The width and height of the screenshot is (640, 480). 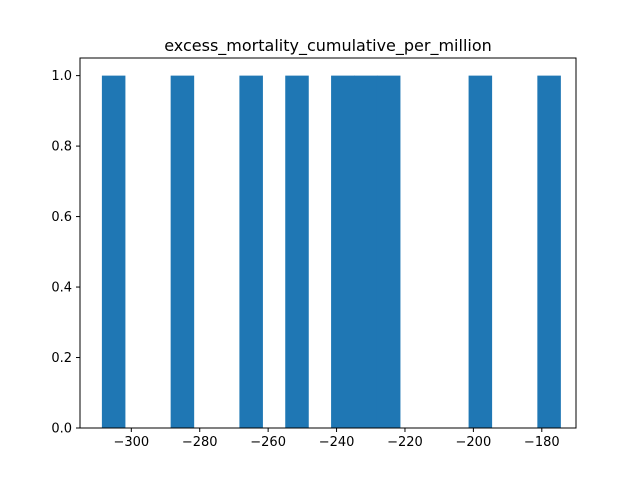 What do you see at coordinates (337, 442) in the screenshot?
I see `x-tick-label: −240` at bounding box center [337, 442].